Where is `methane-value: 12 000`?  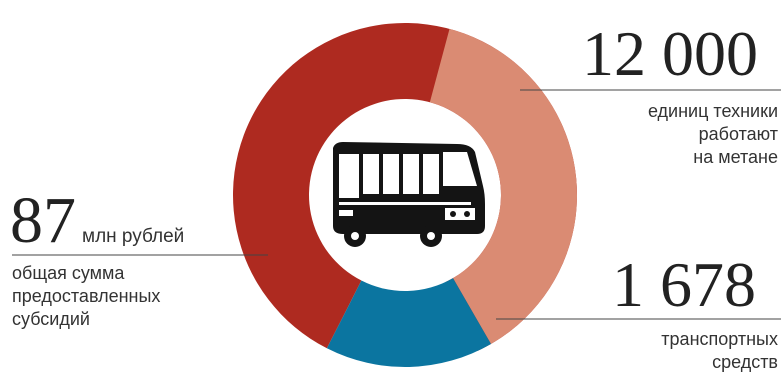 methane-value: 12 000 is located at coordinates (670, 53).